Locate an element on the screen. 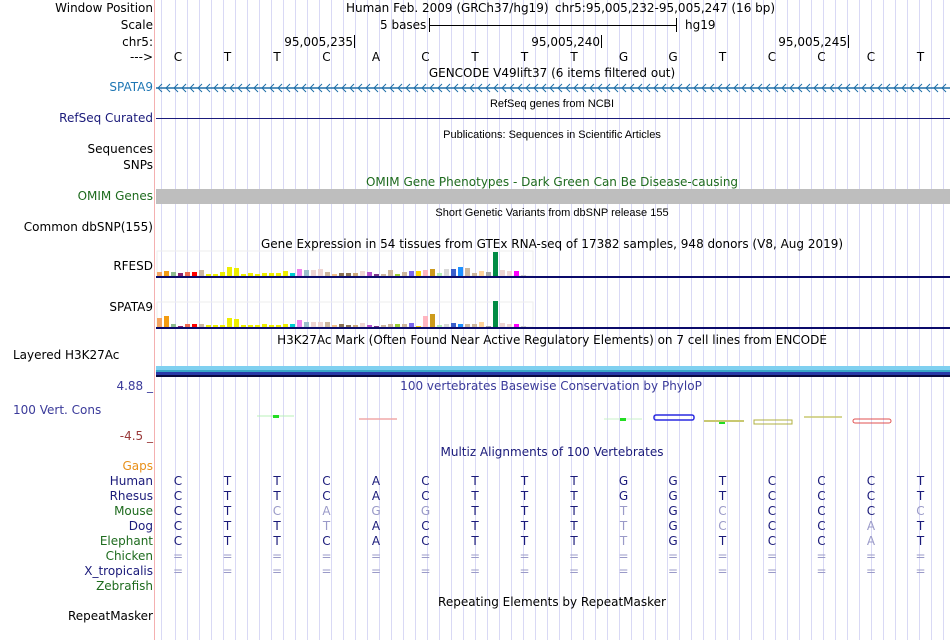 This screenshot has height=640, width=950. gtex-chart is located at coordinates (553, 291).